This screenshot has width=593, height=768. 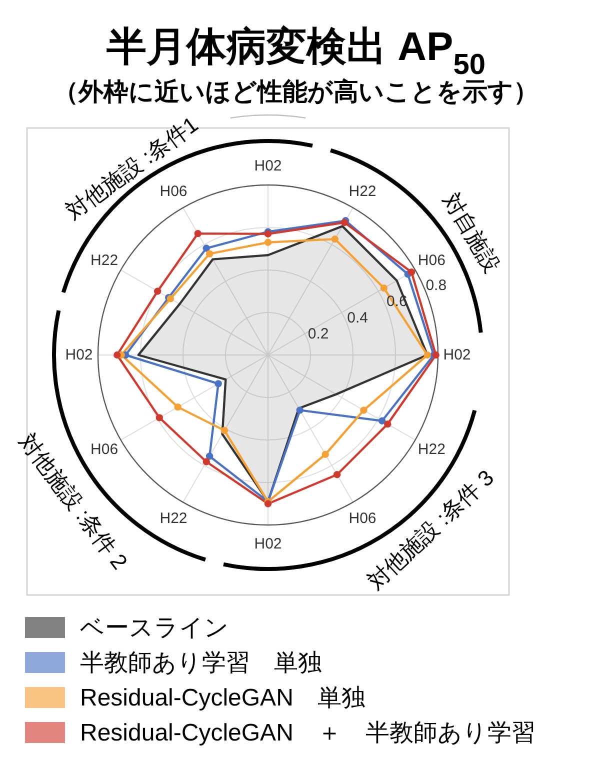 What do you see at coordinates (357, 317) in the screenshot?
I see `y-tick-label: 0.4` at bounding box center [357, 317].